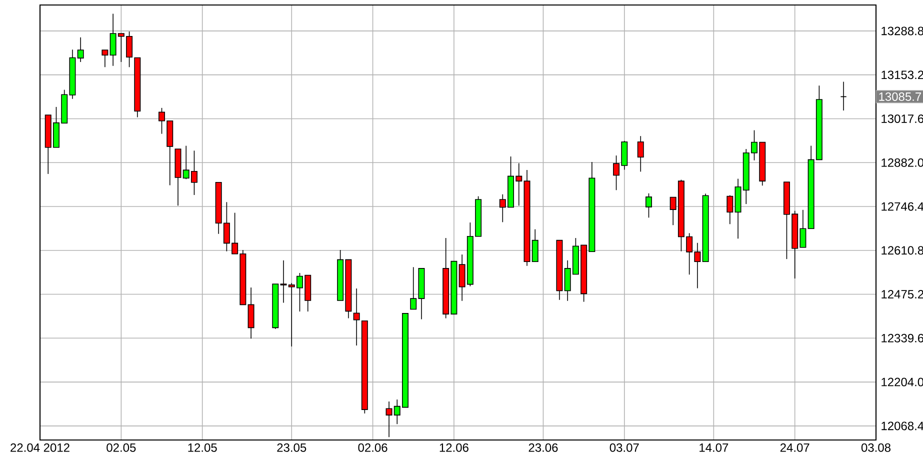 The image size is (923, 459). Describe the element at coordinates (202, 447) in the screenshot. I see `x-tick-label: 12.05` at that location.